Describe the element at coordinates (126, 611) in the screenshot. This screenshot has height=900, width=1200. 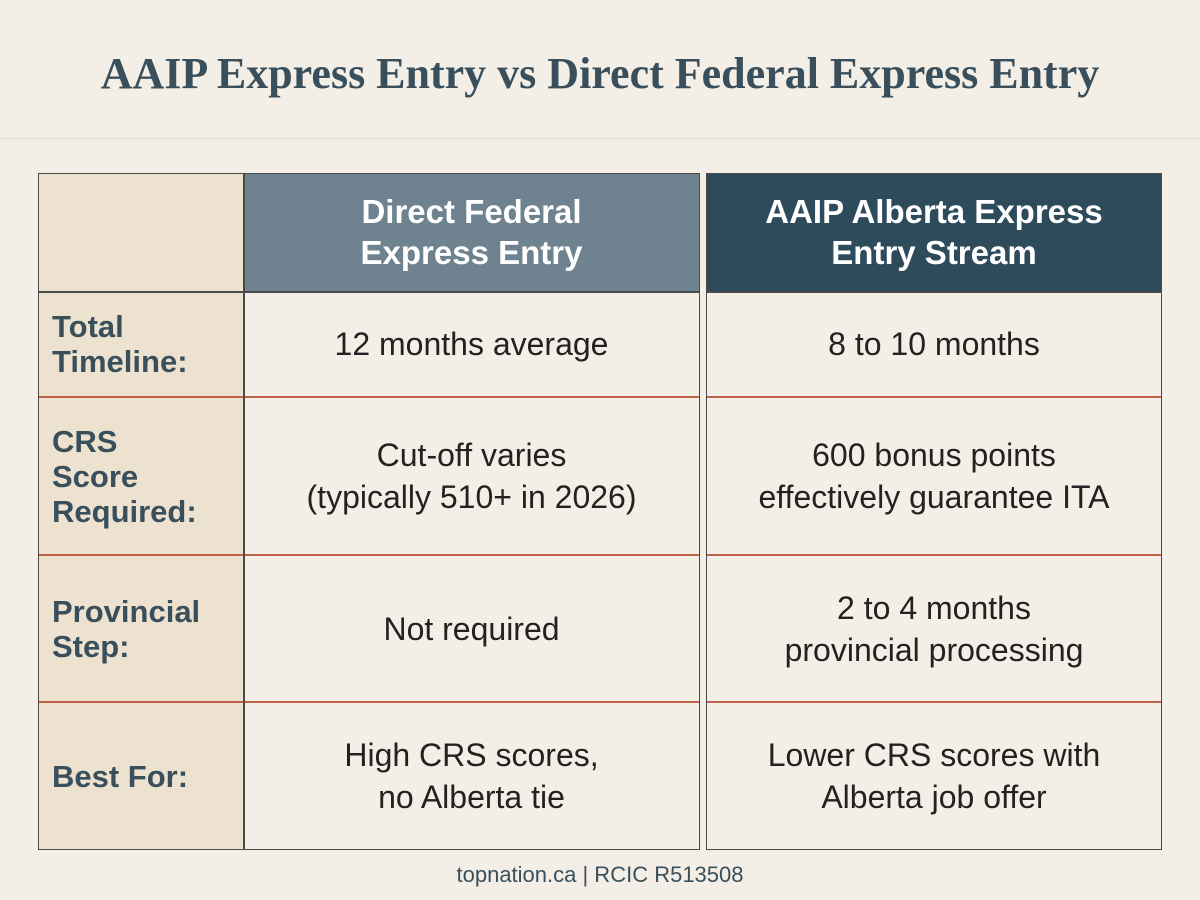
I see `text-line: Provincial` at that location.